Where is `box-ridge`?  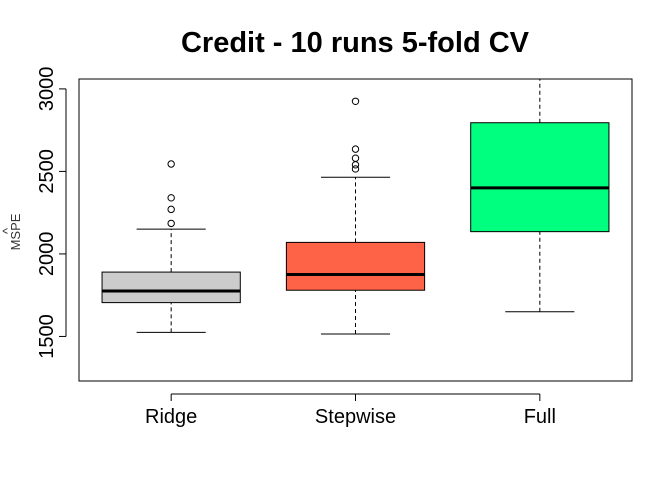 box-ridge is located at coordinates (171, 246).